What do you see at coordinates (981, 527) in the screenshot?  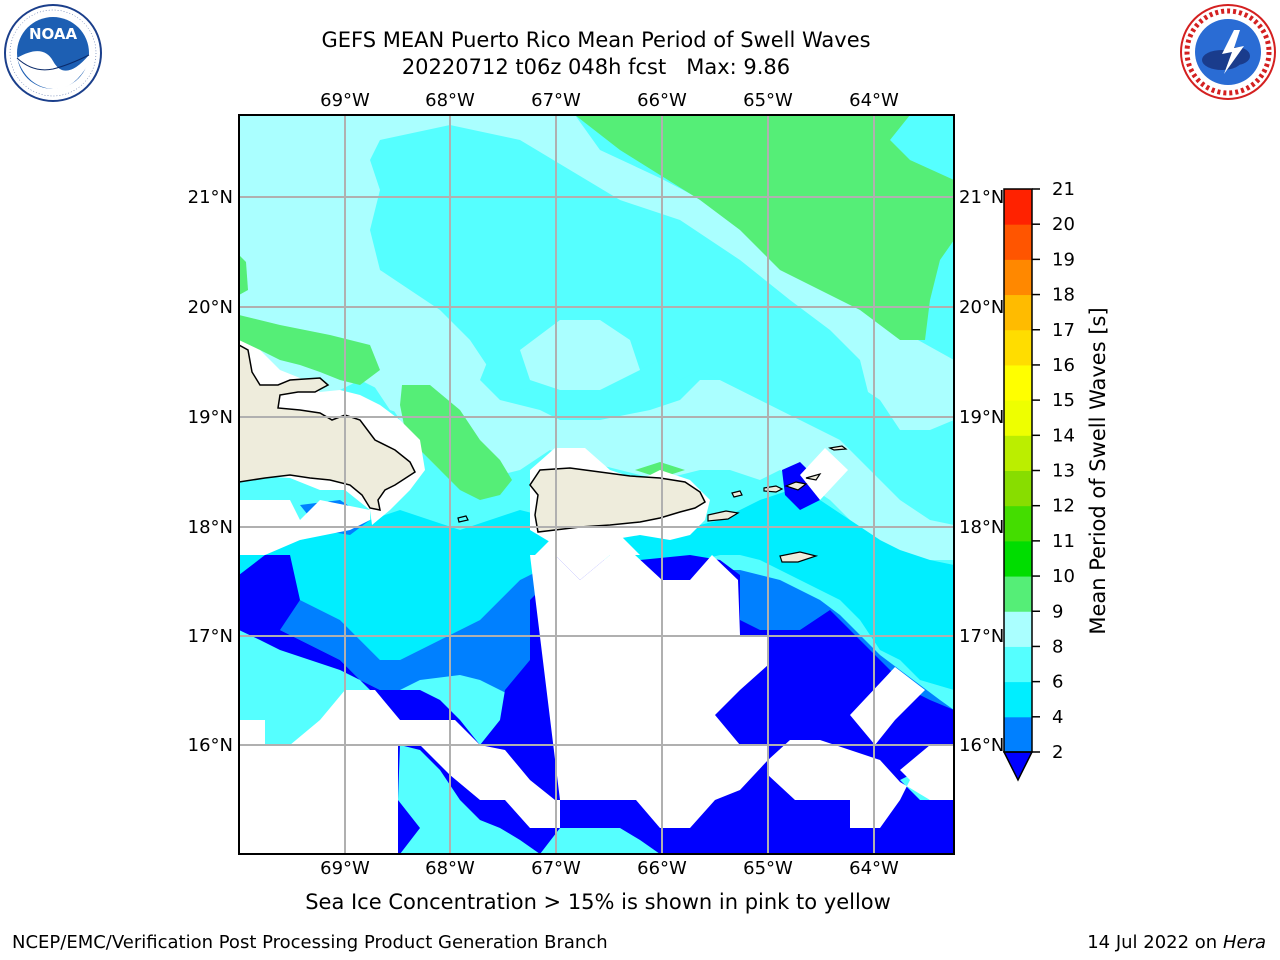 I see `lat-label-right: 18°N` at bounding box center [981, 527].